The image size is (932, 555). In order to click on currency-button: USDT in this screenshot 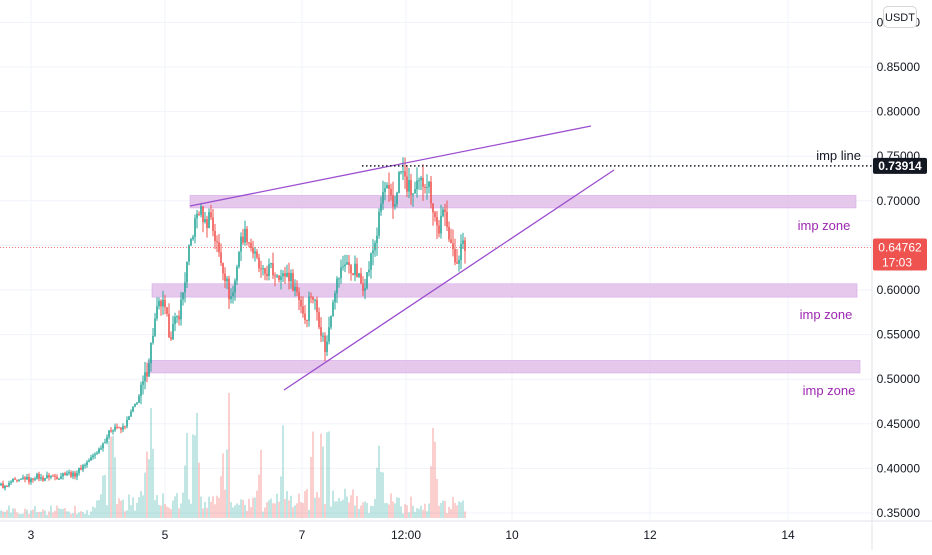, I will do `click(900, 17)`.